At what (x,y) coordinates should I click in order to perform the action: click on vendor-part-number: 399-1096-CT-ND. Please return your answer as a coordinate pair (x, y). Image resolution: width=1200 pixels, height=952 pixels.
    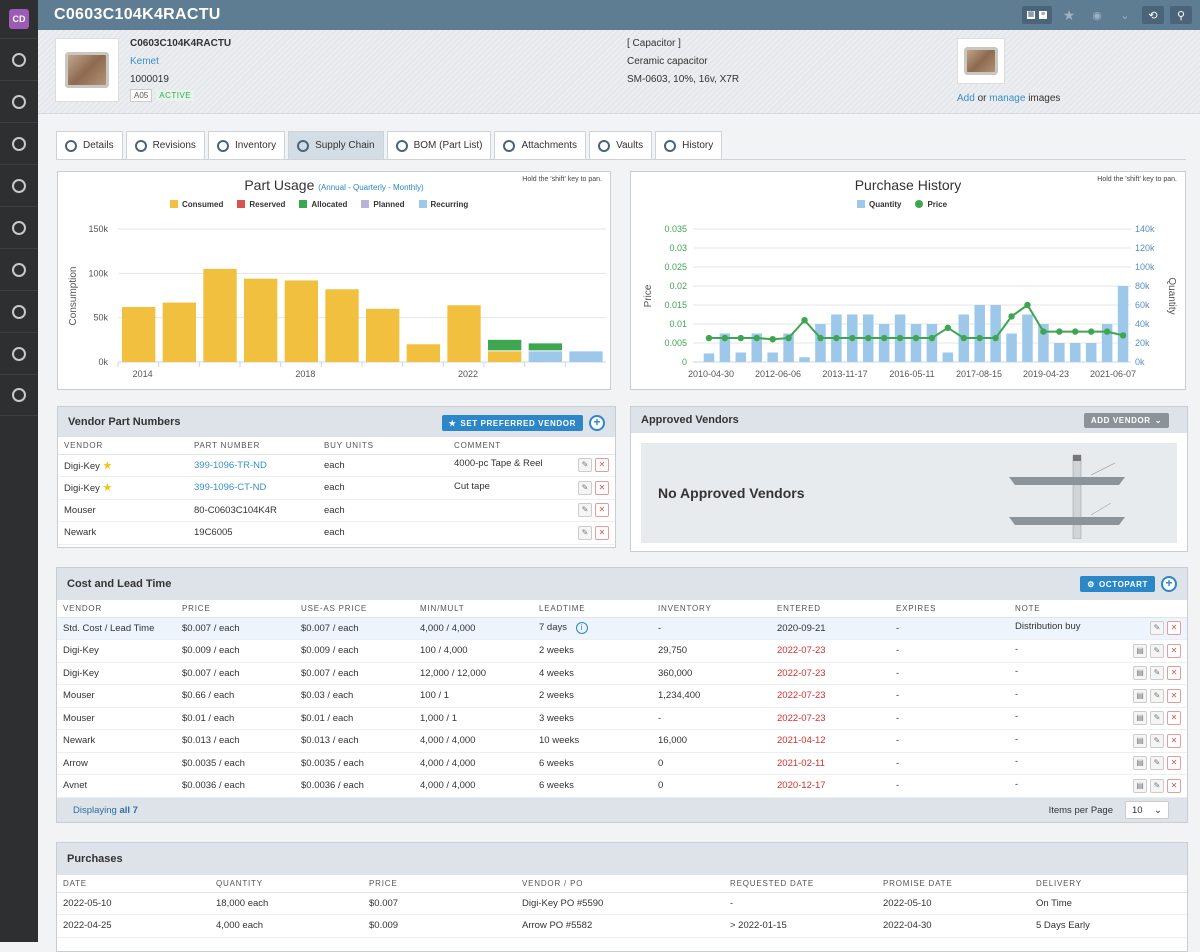
    Looking at the image, I should click on (230, 488).